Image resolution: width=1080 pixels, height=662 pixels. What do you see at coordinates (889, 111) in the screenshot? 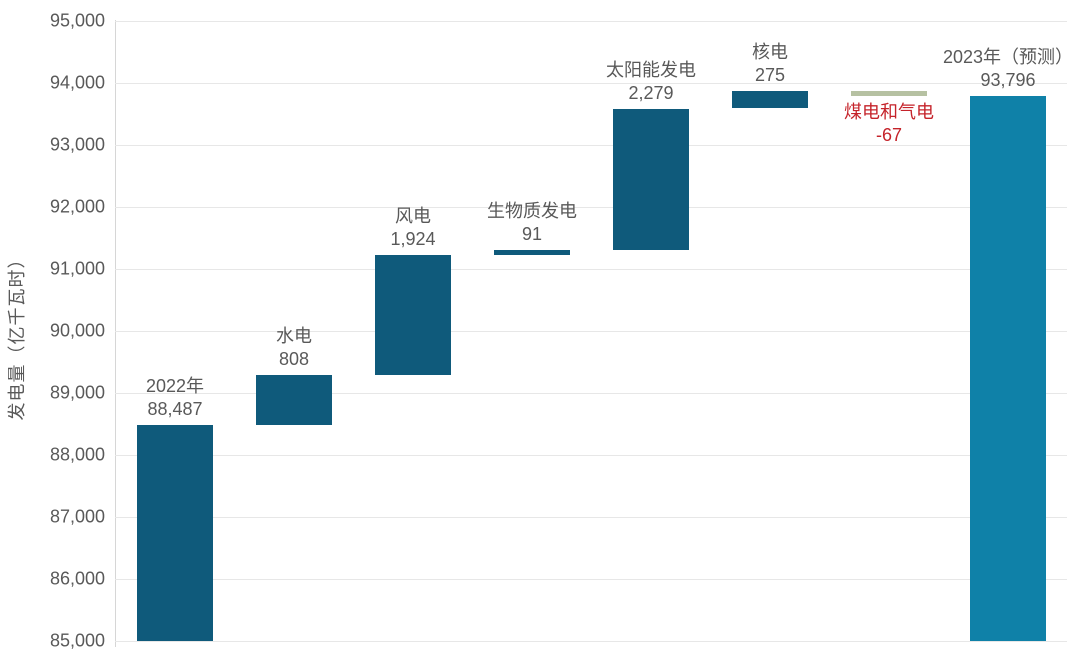
I see `bar-category-label: 煤电和气电` at bounding box center [889, 111].